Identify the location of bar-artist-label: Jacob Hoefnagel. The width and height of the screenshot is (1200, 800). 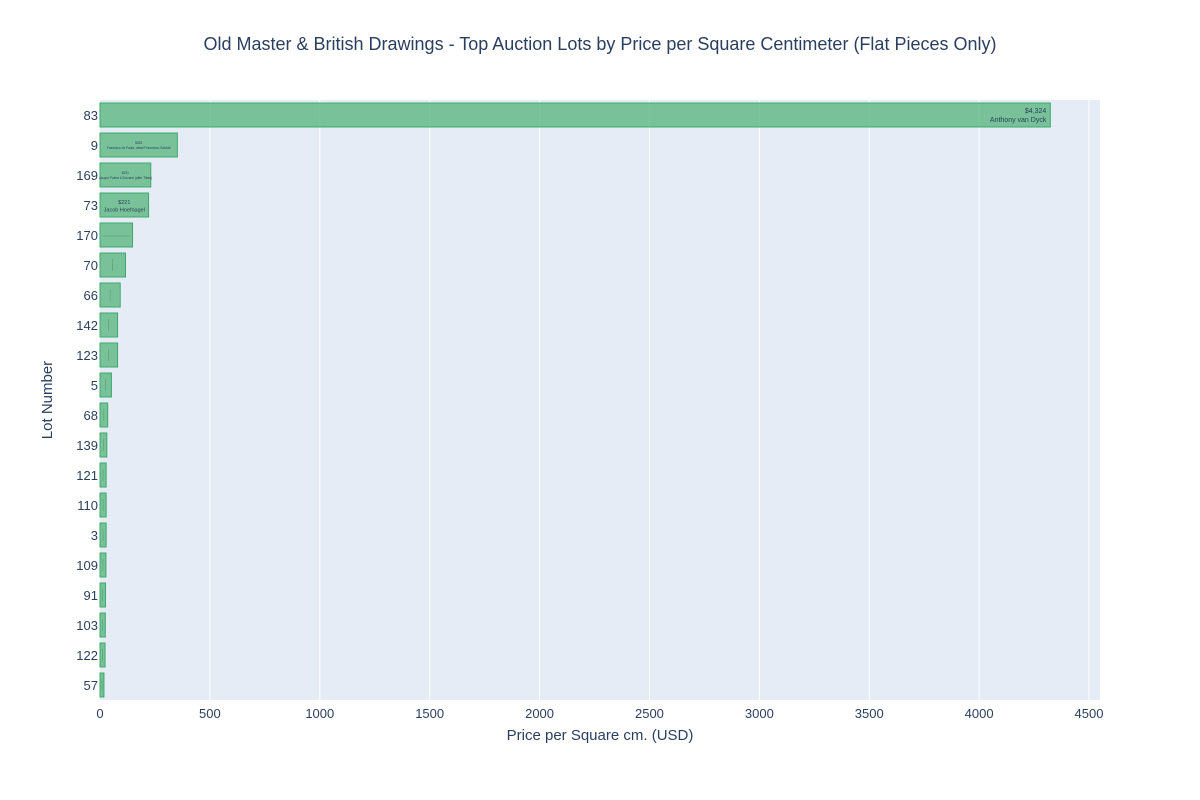
(124, 211).